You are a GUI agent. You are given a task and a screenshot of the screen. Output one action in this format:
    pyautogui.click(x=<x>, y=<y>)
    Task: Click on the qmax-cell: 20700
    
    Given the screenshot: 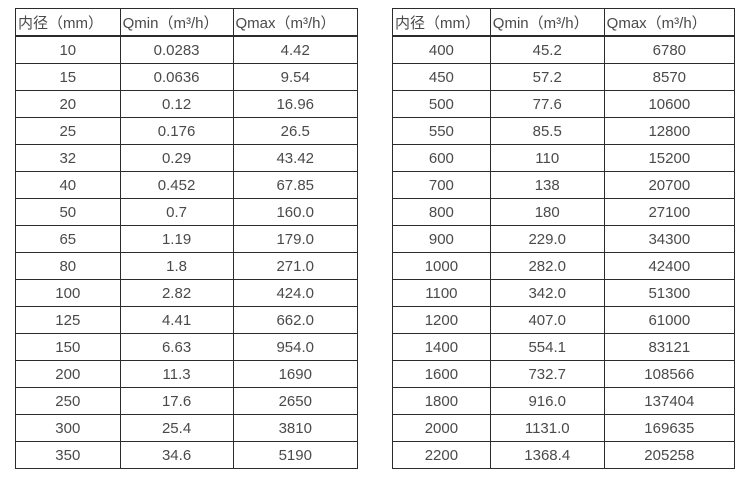 What is the action you would take?
    pyautogui.click(x=669, y=185)
    